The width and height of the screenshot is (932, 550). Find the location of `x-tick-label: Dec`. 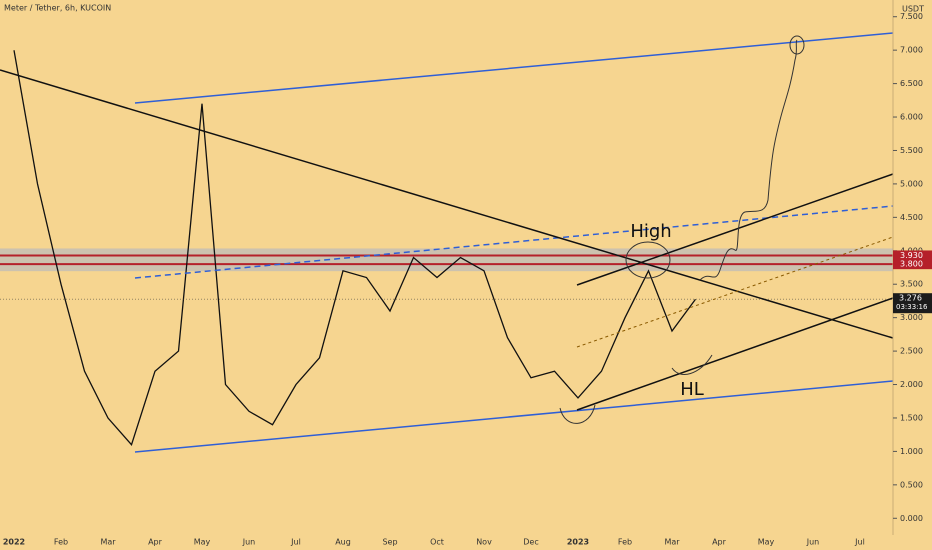

x-tick-label: Dec is located at coordinates (530, 542).